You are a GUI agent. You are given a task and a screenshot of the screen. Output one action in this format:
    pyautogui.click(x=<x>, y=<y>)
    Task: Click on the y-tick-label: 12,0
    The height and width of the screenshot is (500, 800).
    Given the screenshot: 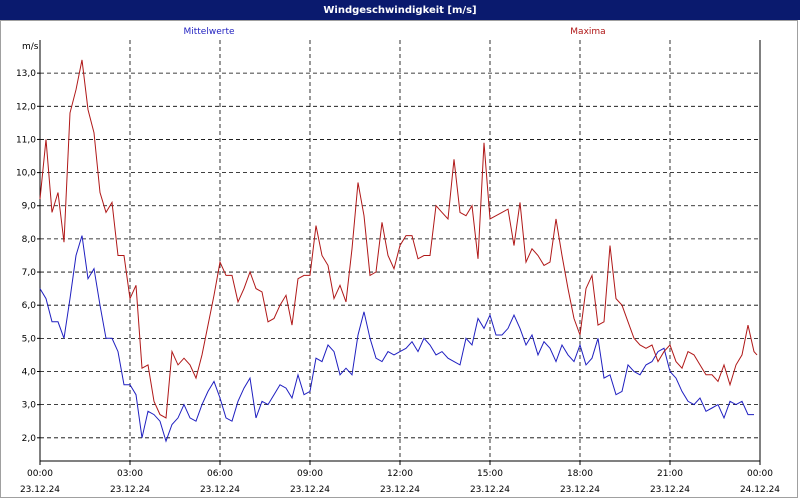 What is the action you would take?
    pyautogui.click(x=26, y=107)
    